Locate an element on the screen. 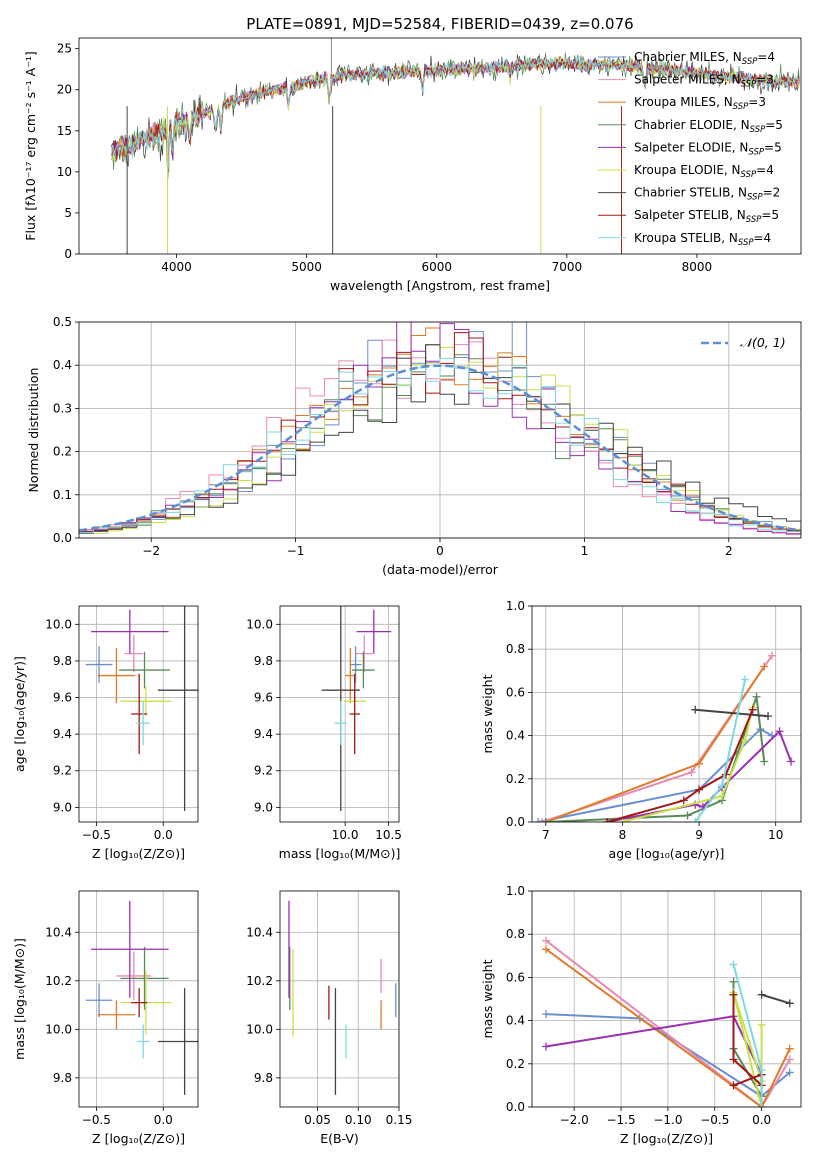 Image resolution: width=819 pixels, height=1170 pixels. legend-model-name: Salpeter MILES is located at coordinates (679, 80).